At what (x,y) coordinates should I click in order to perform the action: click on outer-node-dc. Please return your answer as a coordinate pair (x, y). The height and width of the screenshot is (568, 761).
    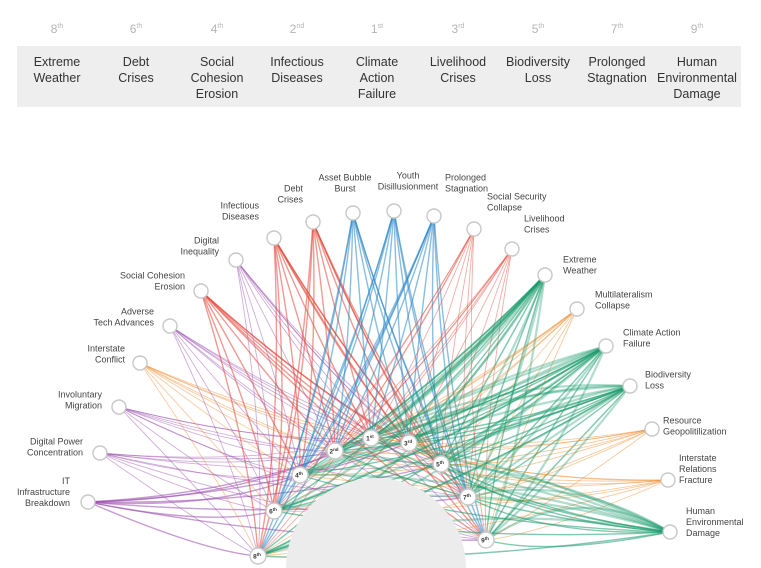
    Looking at the image, I should click on (313, 222).